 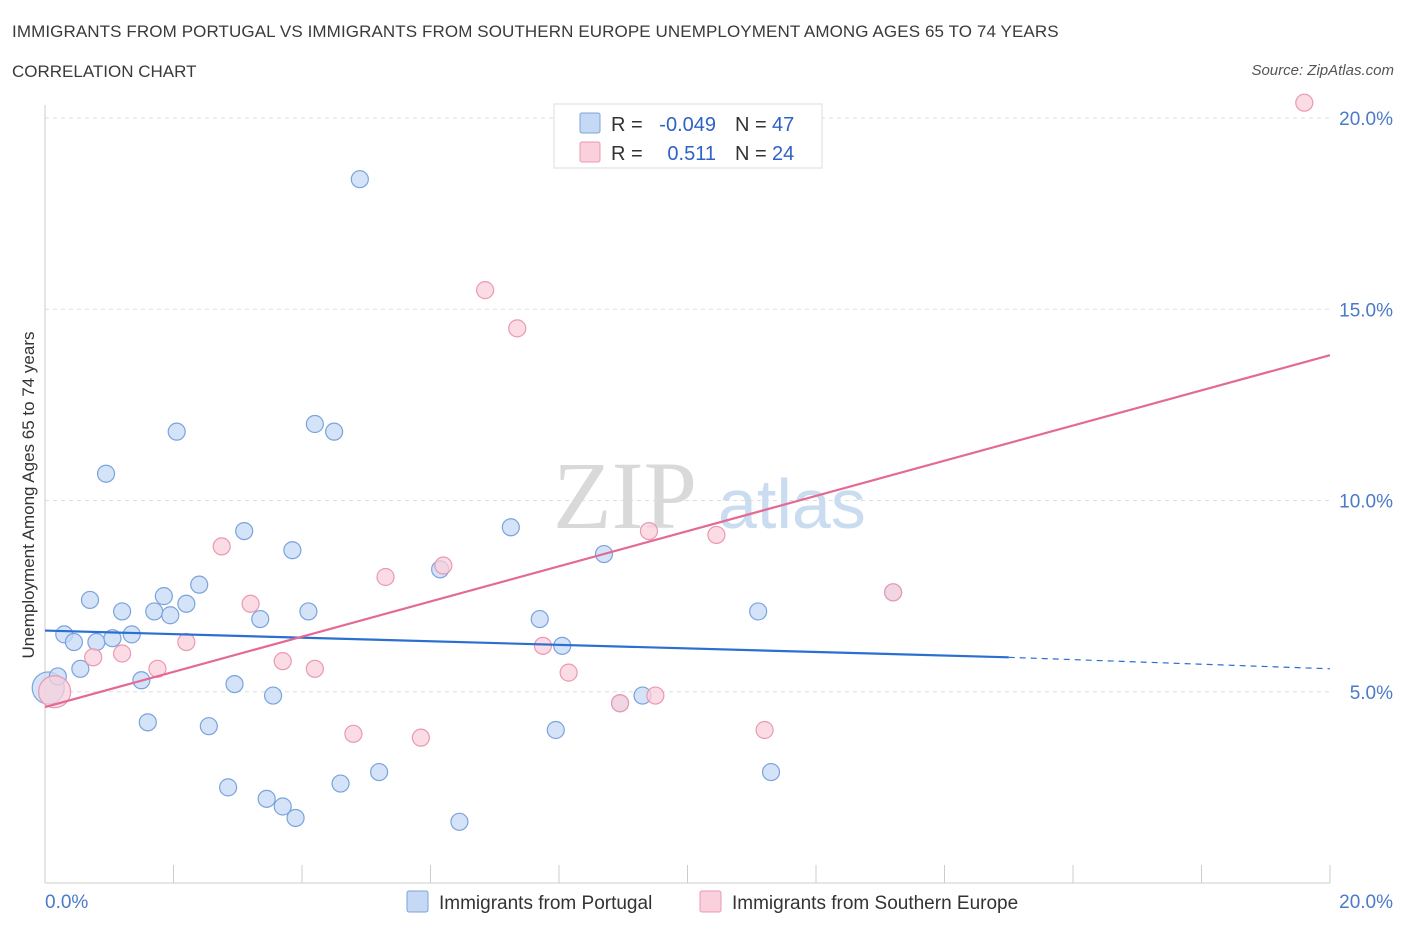 I want to click on legend-swatch-southern, so click(x=590, y=152).